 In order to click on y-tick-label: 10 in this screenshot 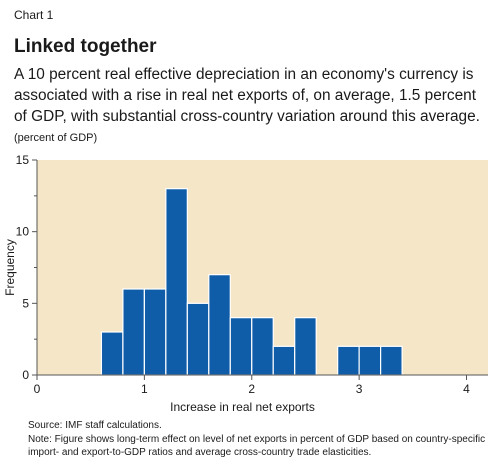, I will do `click(23, 232)`.